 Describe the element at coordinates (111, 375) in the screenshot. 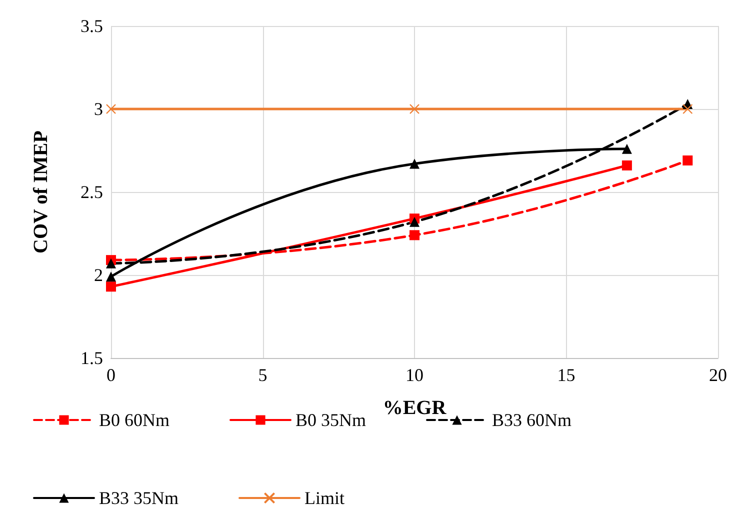

I see `x-tick-label: 0` at that location.